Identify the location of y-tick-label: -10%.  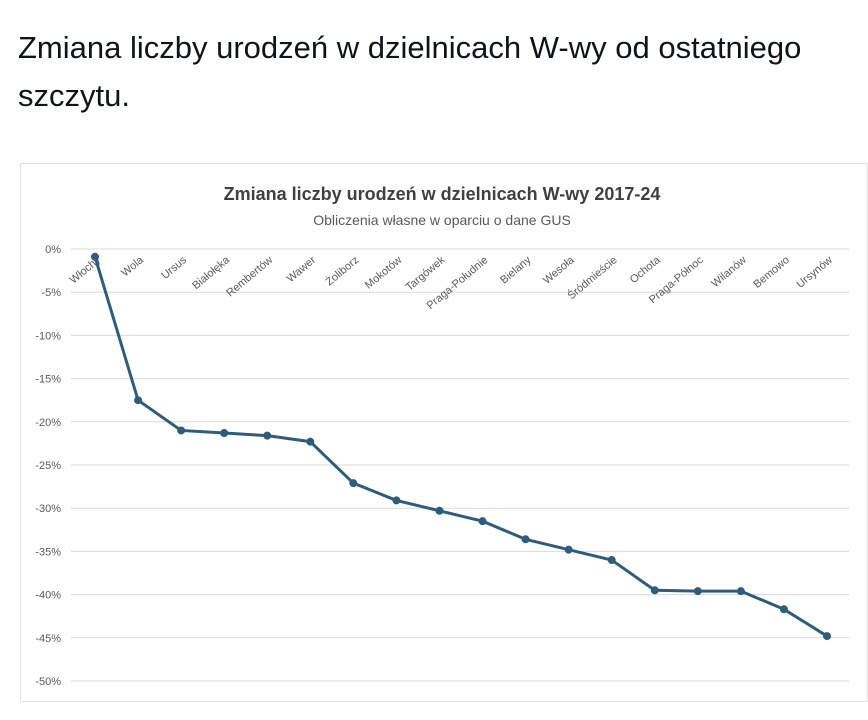
(48, 336).